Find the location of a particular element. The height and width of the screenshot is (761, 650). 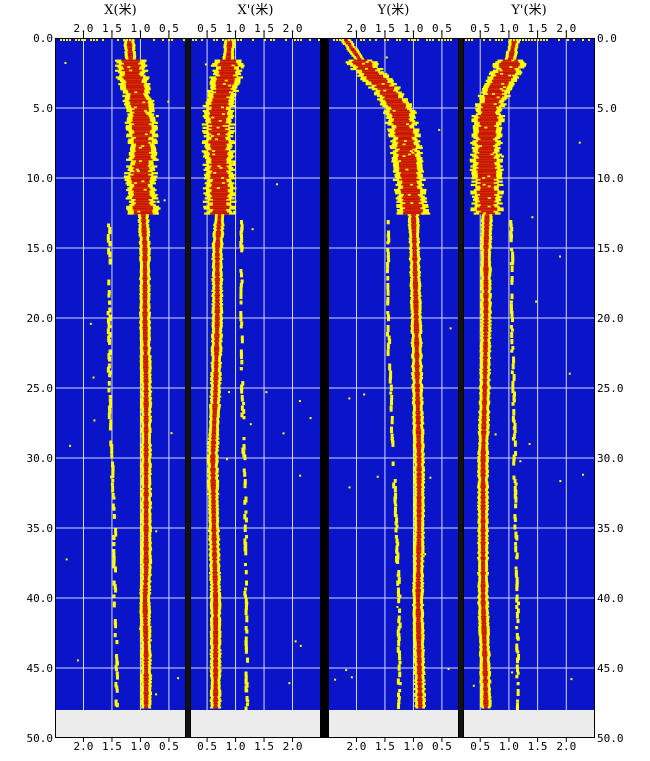

depth-tick-label-left: 45.0 is located at coordinates (40, 668).